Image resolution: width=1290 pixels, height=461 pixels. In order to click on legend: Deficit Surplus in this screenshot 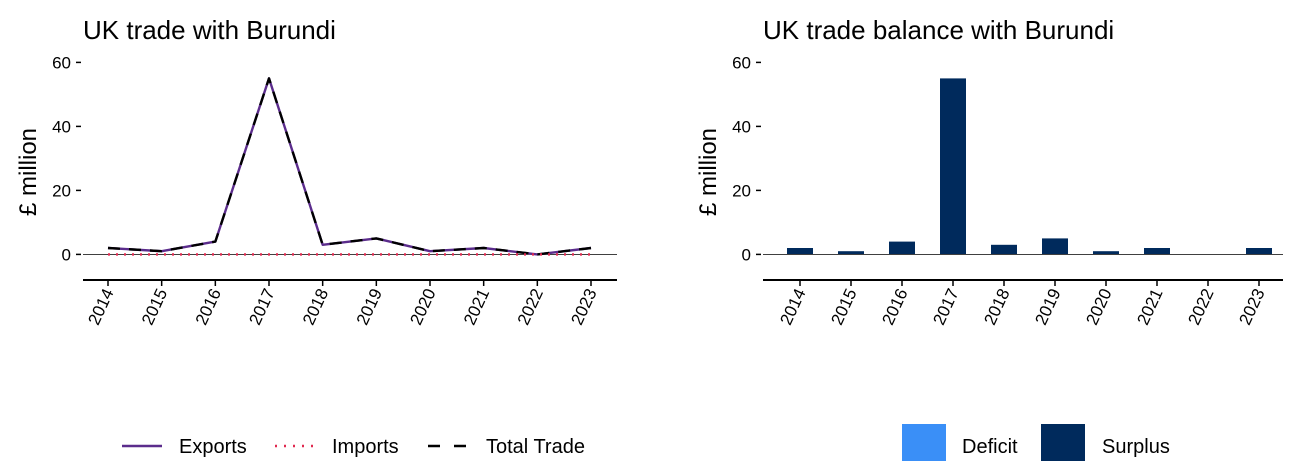, I will do `click(1036, 442)`.